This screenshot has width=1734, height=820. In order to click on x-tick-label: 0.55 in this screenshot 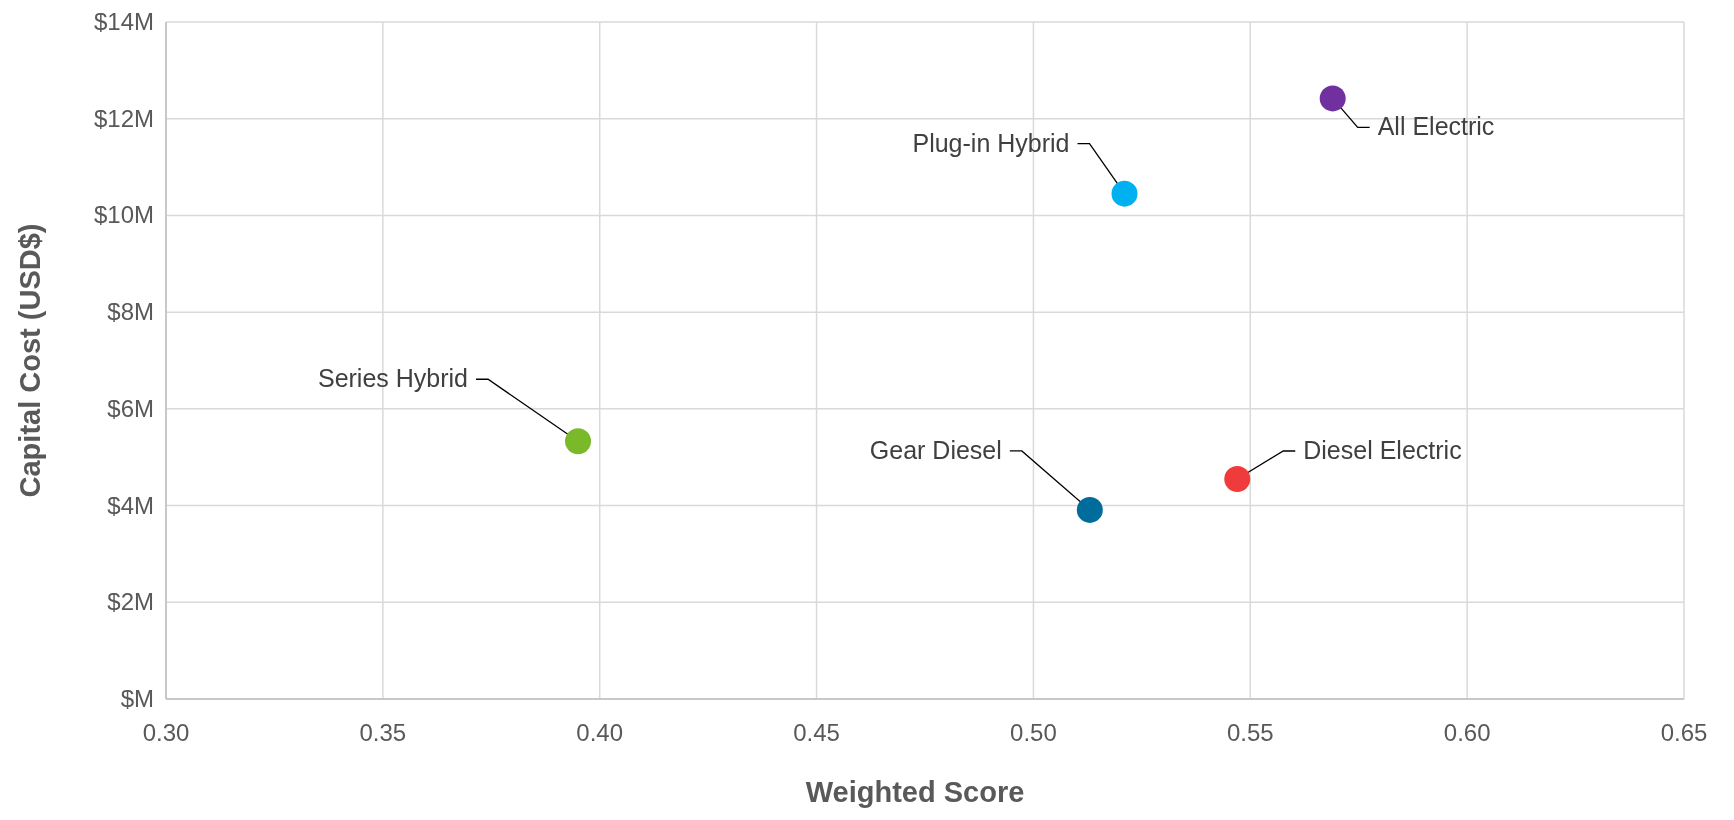, I will do `click(1250, 732)`.